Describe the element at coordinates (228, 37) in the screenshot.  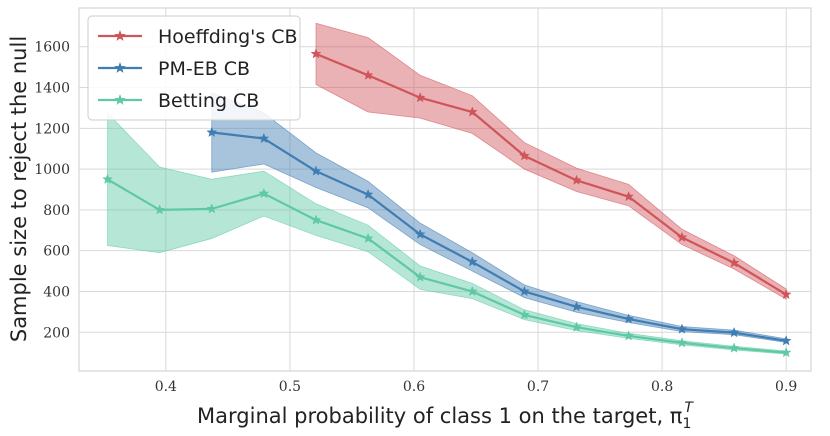
I see `legend-label-0: Hoeffding's CB` at that location.